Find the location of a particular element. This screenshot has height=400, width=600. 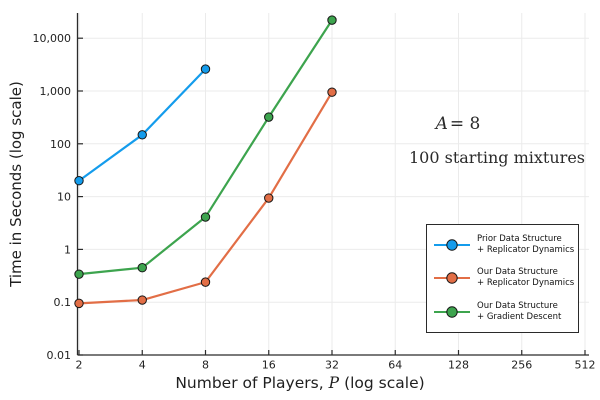

x-axis-label: Number of Players, P (log scale) is located at coordinates (300, 383).